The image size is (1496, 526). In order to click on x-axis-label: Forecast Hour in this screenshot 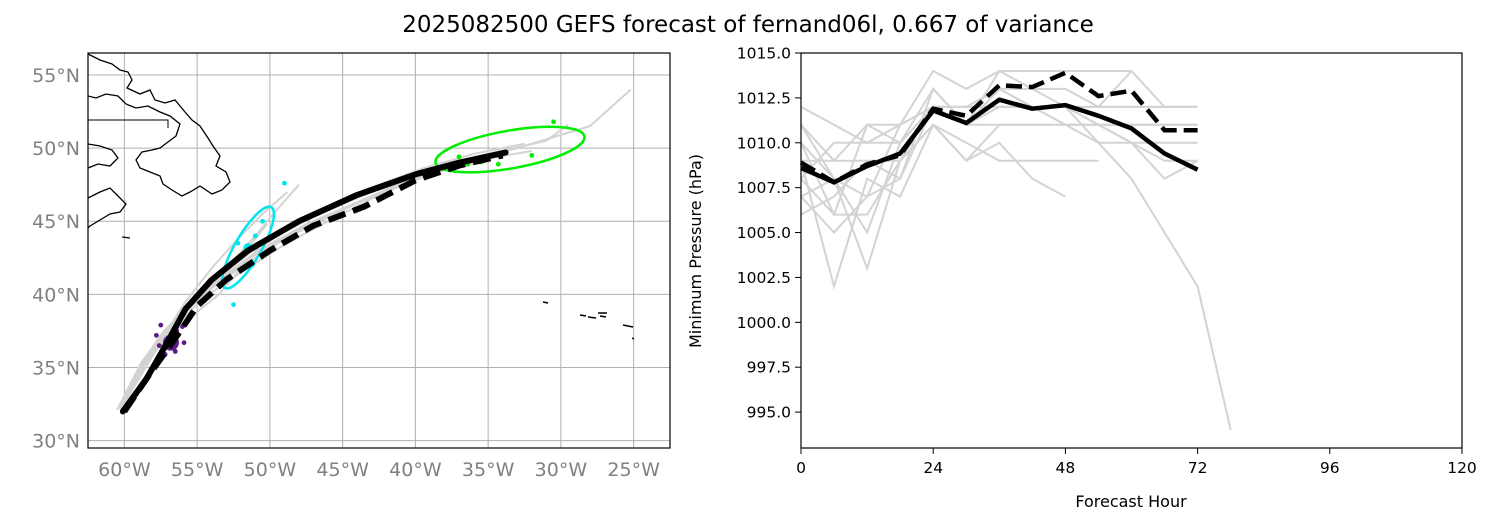, I will do `click(1131, 501)`.